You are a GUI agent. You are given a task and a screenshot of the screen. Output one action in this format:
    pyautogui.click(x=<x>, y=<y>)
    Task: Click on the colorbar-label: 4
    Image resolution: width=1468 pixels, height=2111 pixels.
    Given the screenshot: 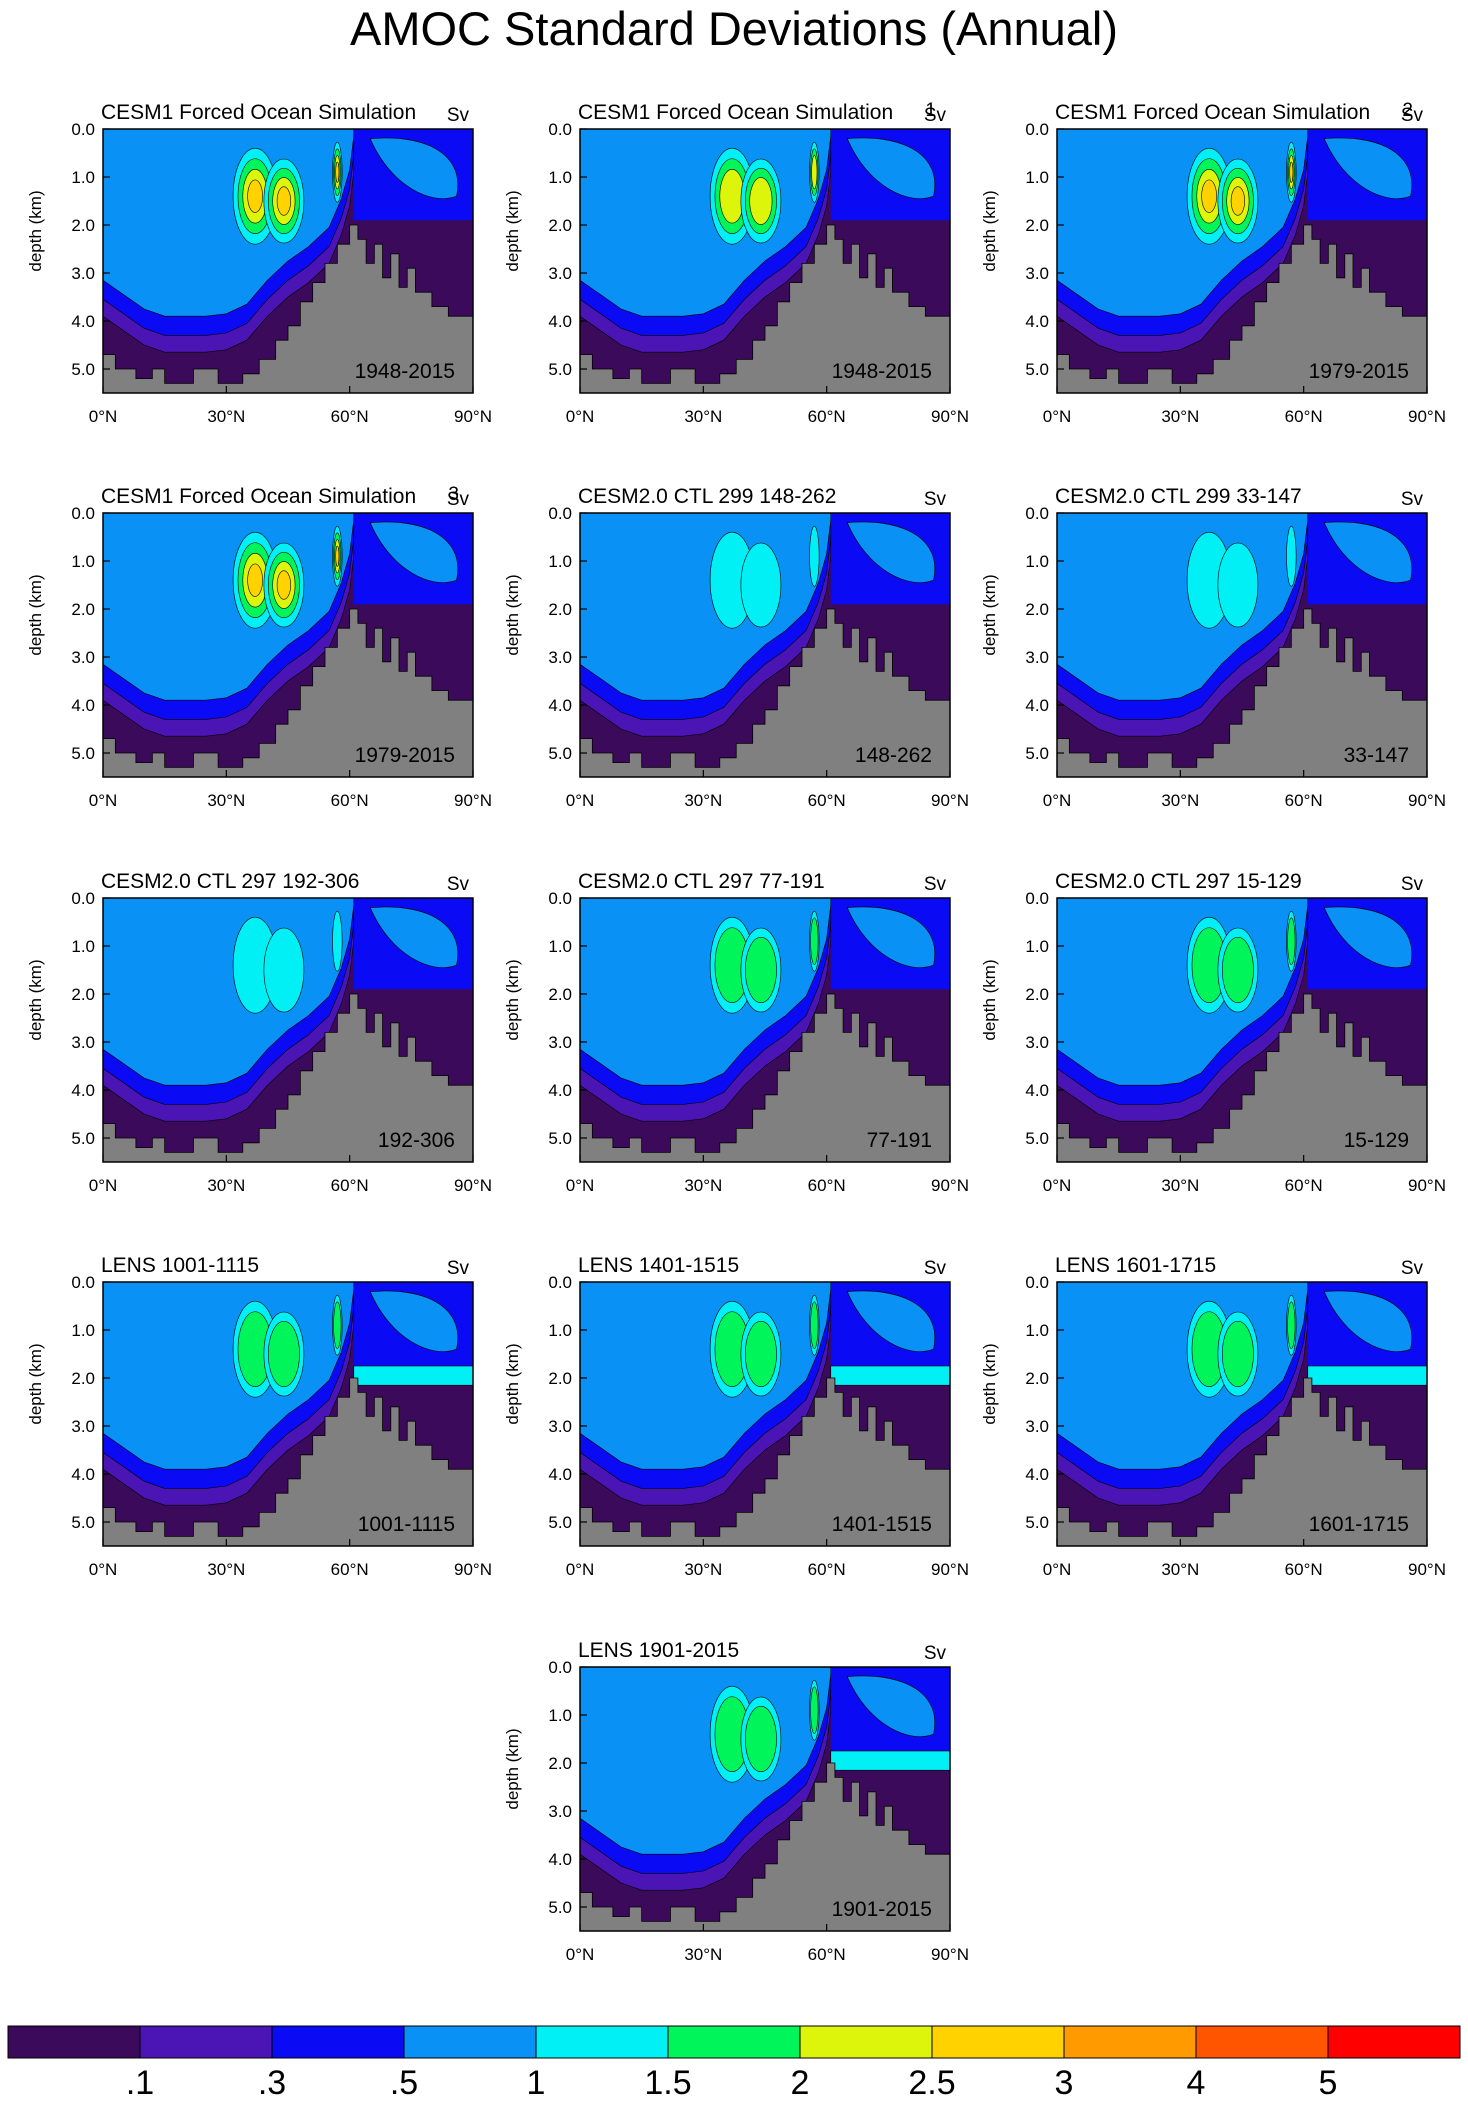 What is the action you would take?
    pyautogui.click(x=1196, y=2083)
    